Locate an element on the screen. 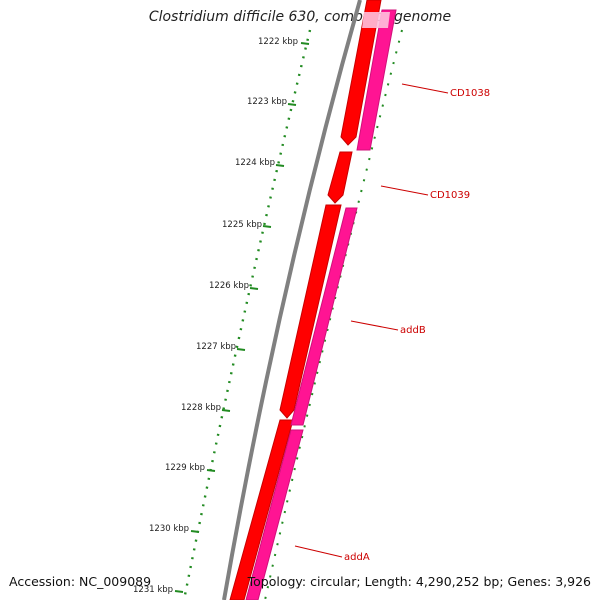 Image resolution: width=600 pixels, height=600 pixels. kbp-label: 1224 kbp is located at coordinates (255, 163).